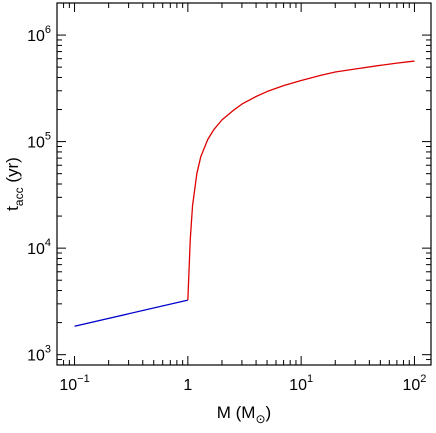  What do you see at coordinates (74, 383) in the screenshot?
I see `x-tick-label: 10⁻¹` at bounding box center [74, 383].